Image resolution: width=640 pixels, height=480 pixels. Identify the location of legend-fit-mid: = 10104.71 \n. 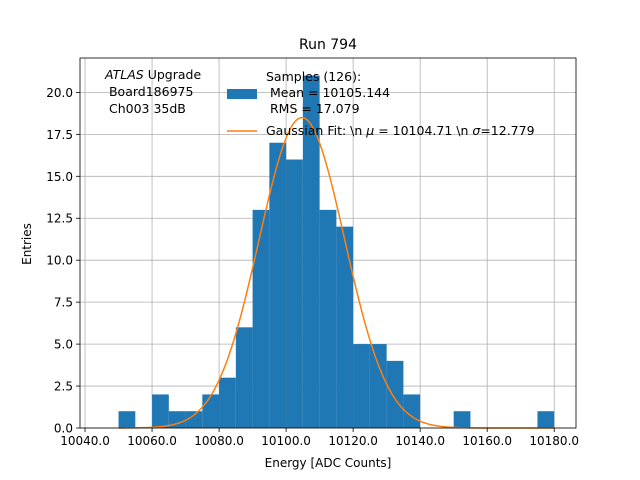
(423, 130).